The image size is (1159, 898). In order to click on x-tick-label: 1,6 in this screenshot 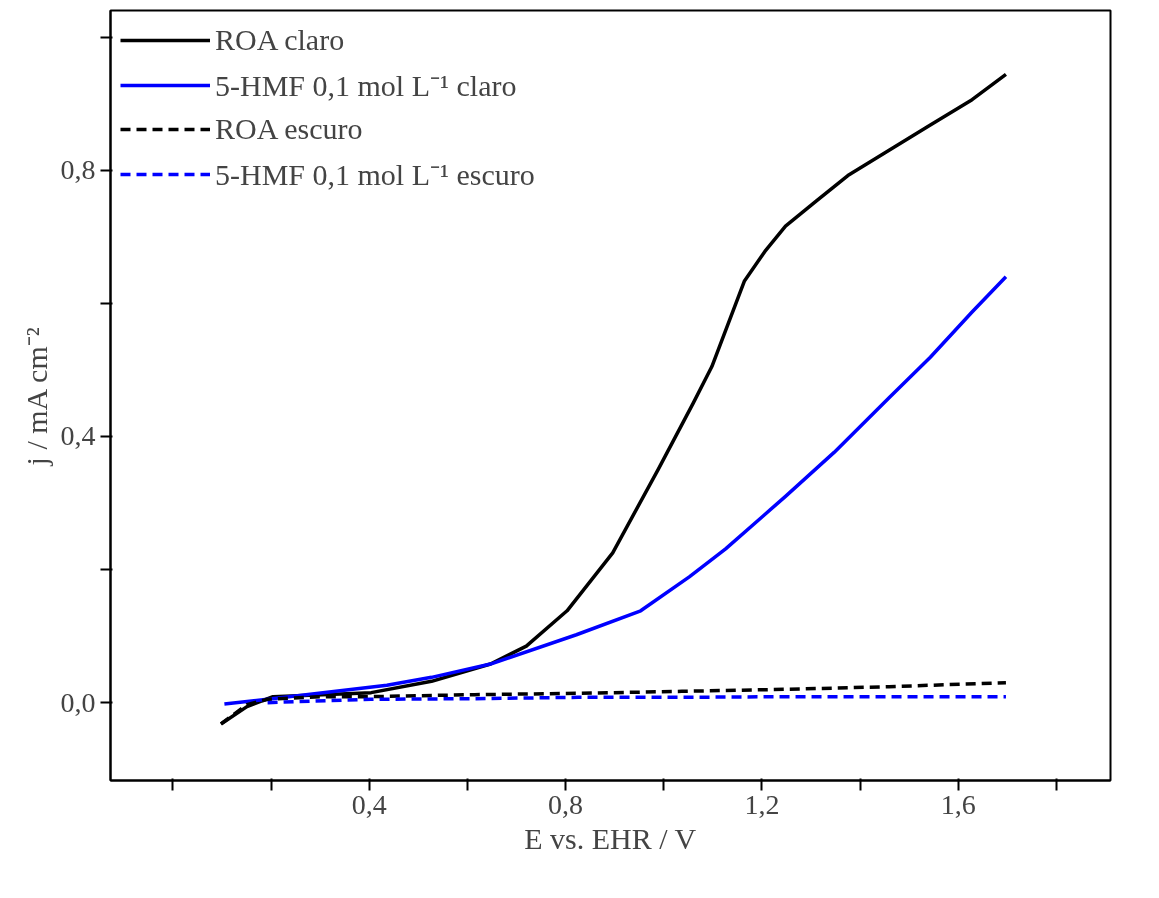, I will do `click(958, 804)`.